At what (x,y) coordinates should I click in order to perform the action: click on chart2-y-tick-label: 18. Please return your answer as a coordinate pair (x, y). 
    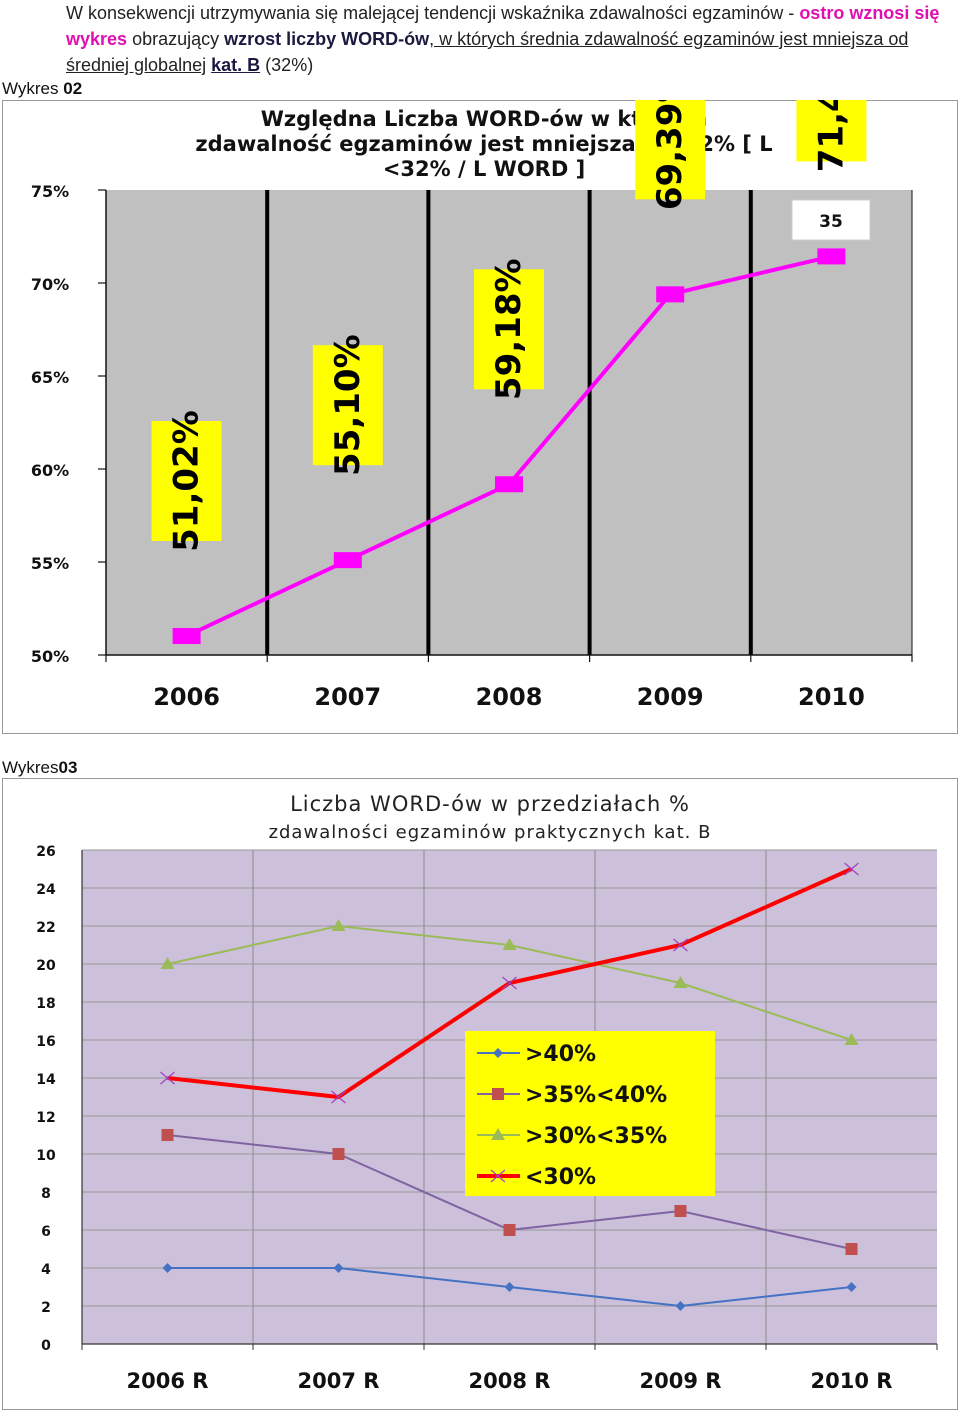
    Looking at the image, I should click on (45, 1004).